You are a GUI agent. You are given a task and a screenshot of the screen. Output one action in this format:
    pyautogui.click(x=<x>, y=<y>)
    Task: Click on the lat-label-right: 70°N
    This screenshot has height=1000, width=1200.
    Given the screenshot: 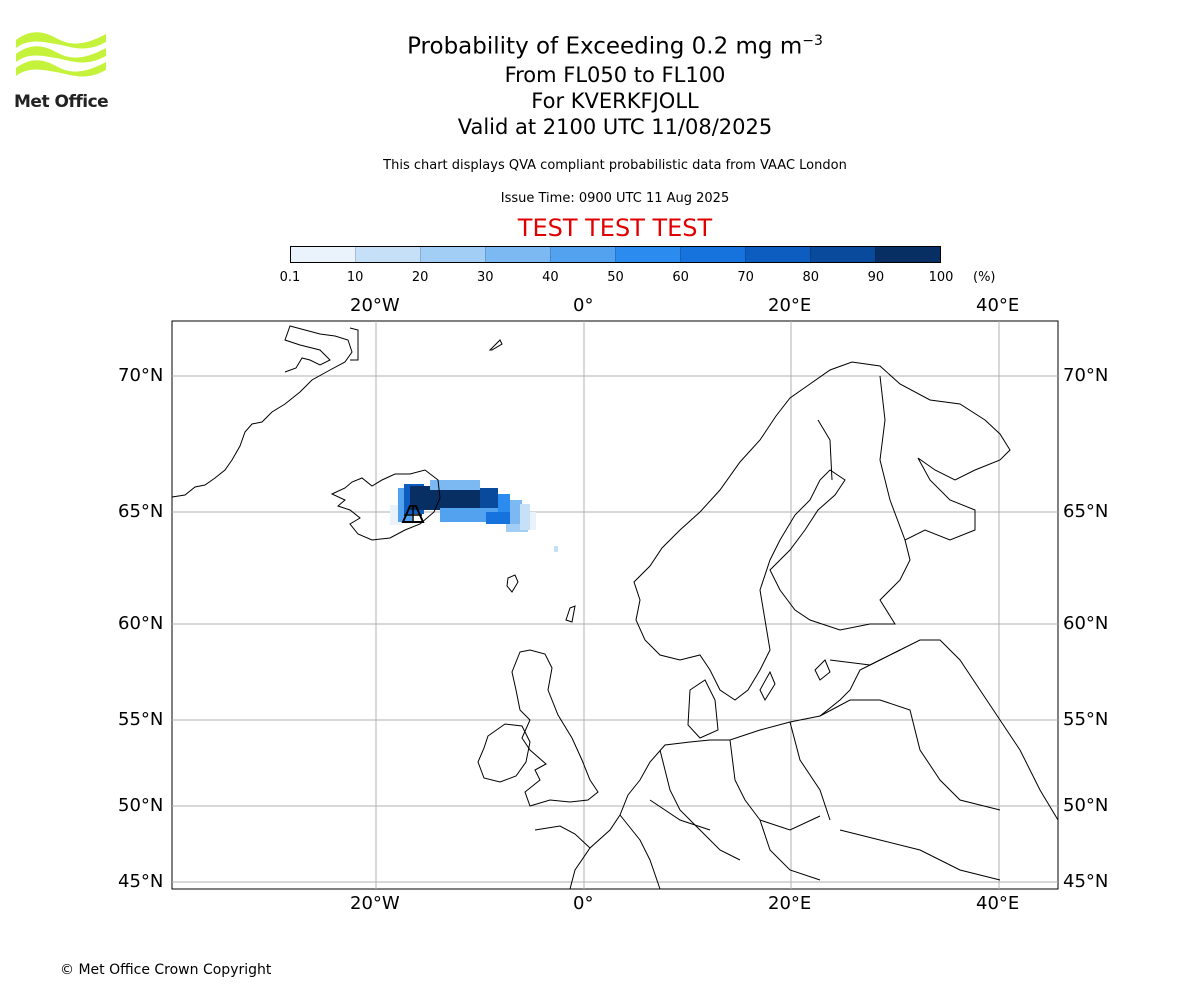 What is the action you would take?
    pyautogui.click(x=1086, y=375)
    